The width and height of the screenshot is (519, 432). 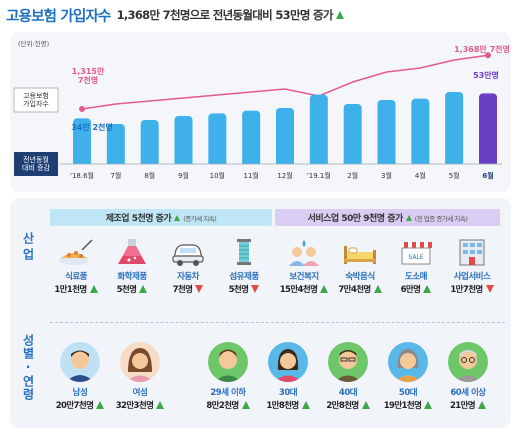 I want to click on legend-line-box, so click(x=36, y=100).